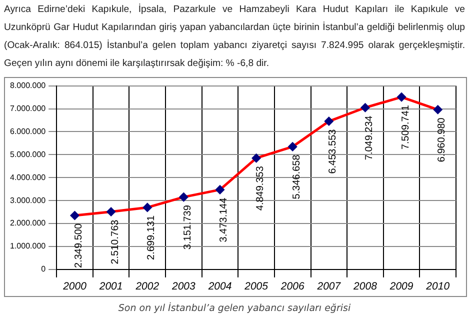 This screenshot has height=328, width=469. What do you see at coordinates (365, 286) in the screenshot?
I see `x-tick-label: 2008` at bounding box center [365, 286].